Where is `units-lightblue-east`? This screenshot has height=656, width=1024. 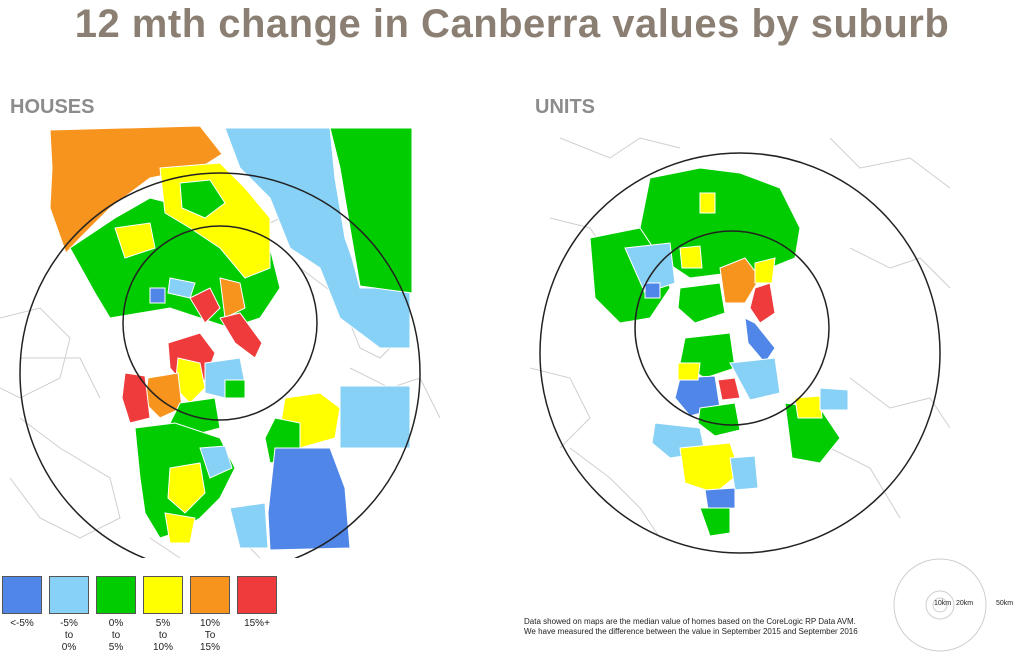
units-lightblue-east is located at coordinates (834, 399).